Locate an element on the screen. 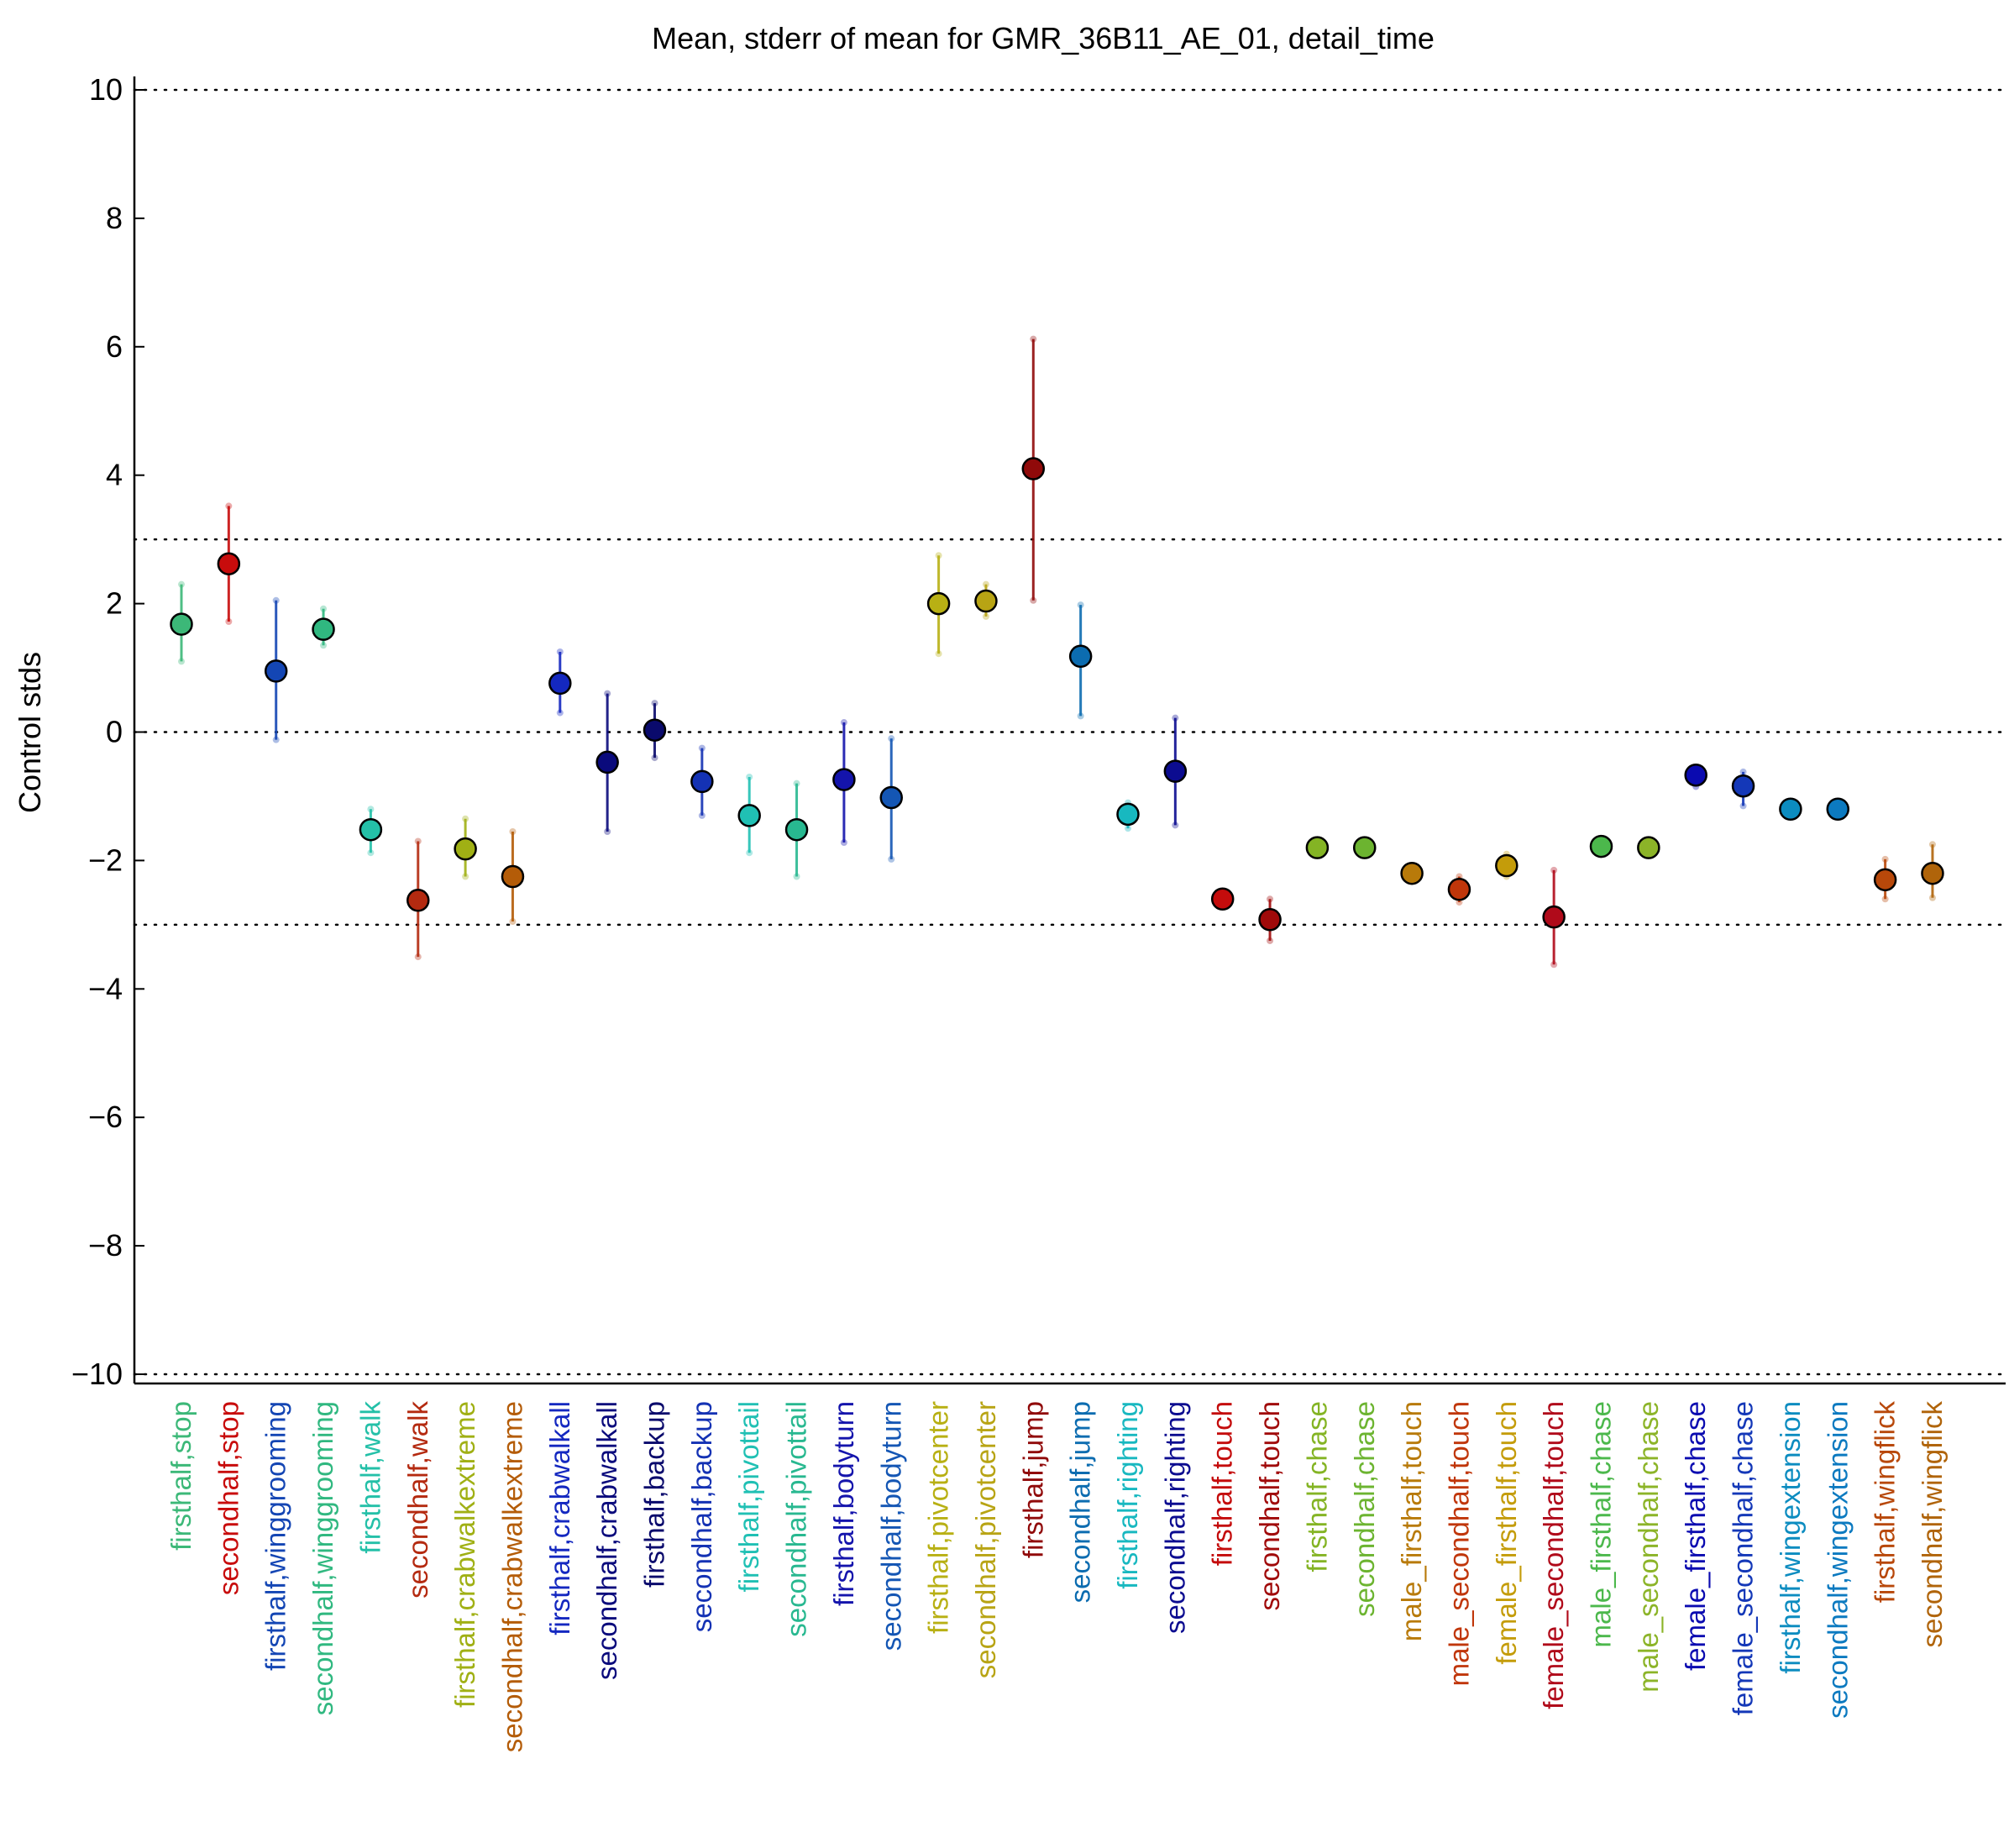  category-label: firsthalf,crabwalkextreme is located at coordinates (465, 1554).